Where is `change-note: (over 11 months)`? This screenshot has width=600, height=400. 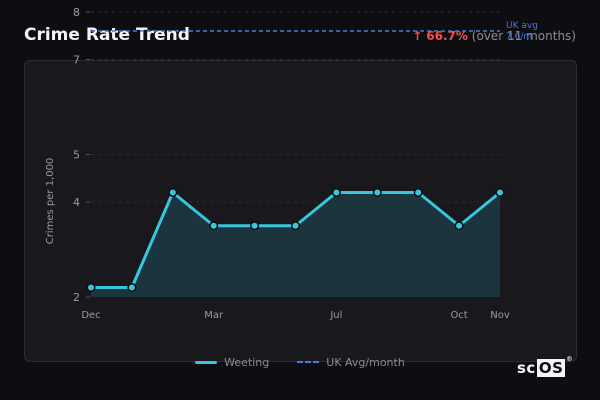 change-note: (over 11 months) is located at coordinates (523, 36).